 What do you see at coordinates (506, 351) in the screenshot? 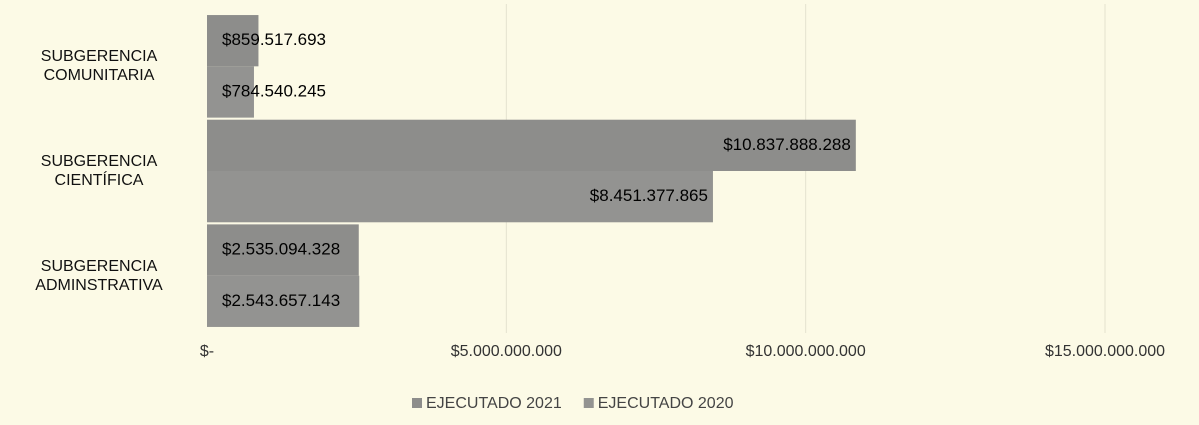
I see `x-tick-label: $5.000.000.000` at bounding box center [506, 351].